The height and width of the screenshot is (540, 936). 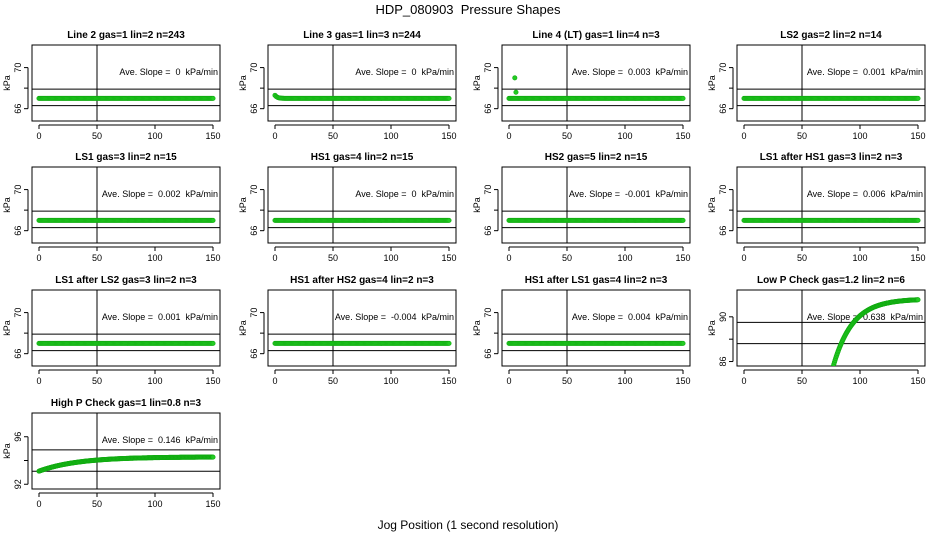 I want to click on panel-title: Line 3 gas=1 lin=3 n=244, so click(x=362, y=35).